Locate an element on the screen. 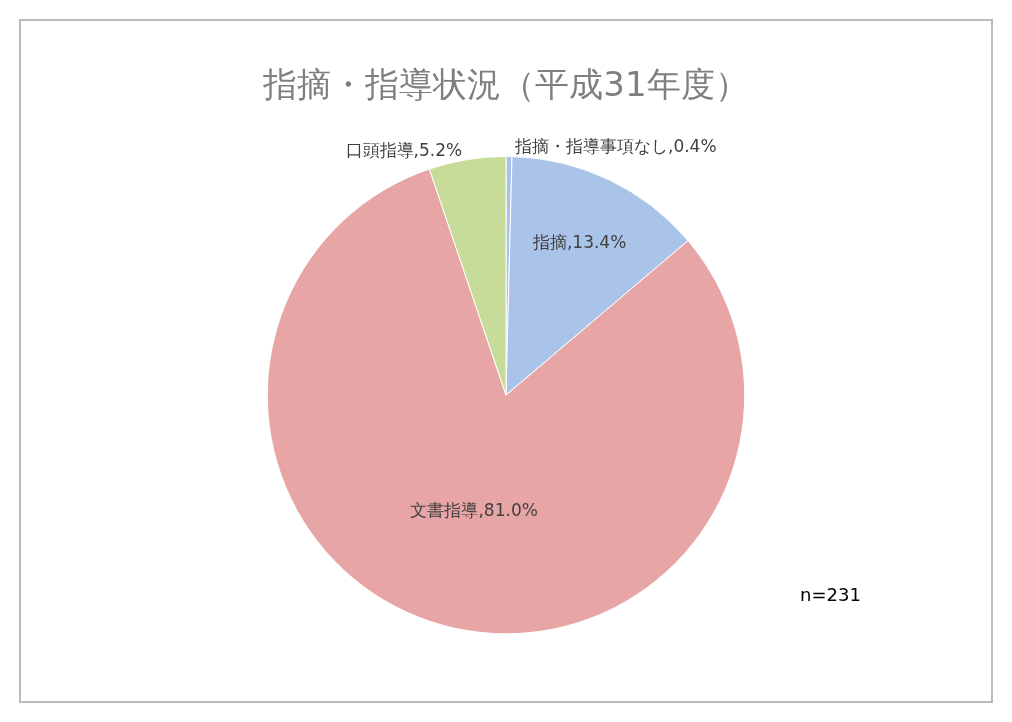 The image size is (1012, 722). text: n=231 is located at coordinates (830, 594).